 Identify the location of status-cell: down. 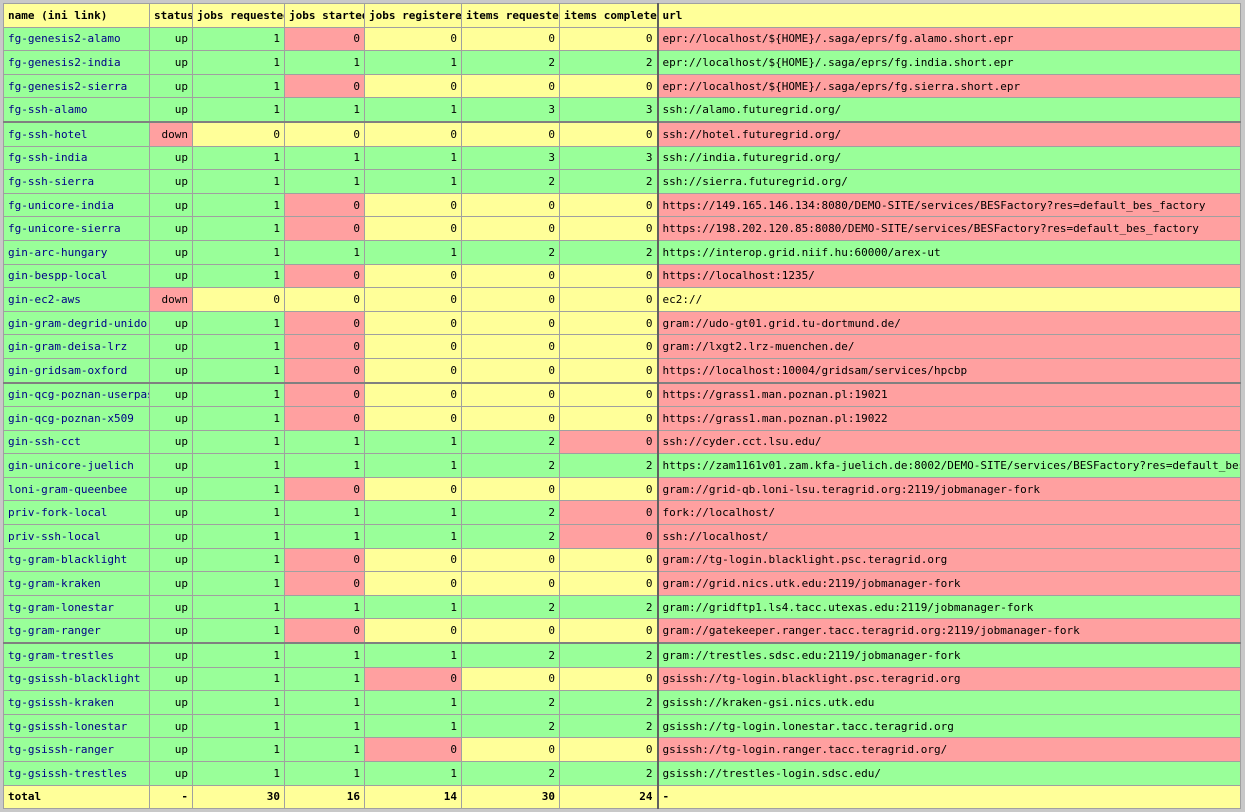
(171, 299).